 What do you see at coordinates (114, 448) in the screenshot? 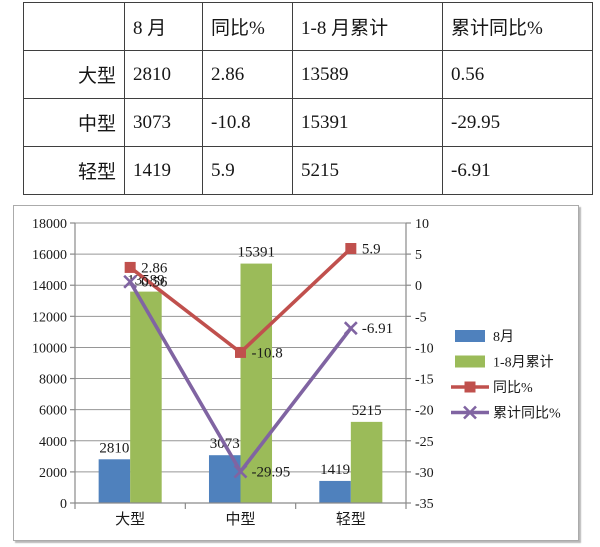
I see `data-label: 2810` at bounding box center [114, 448].